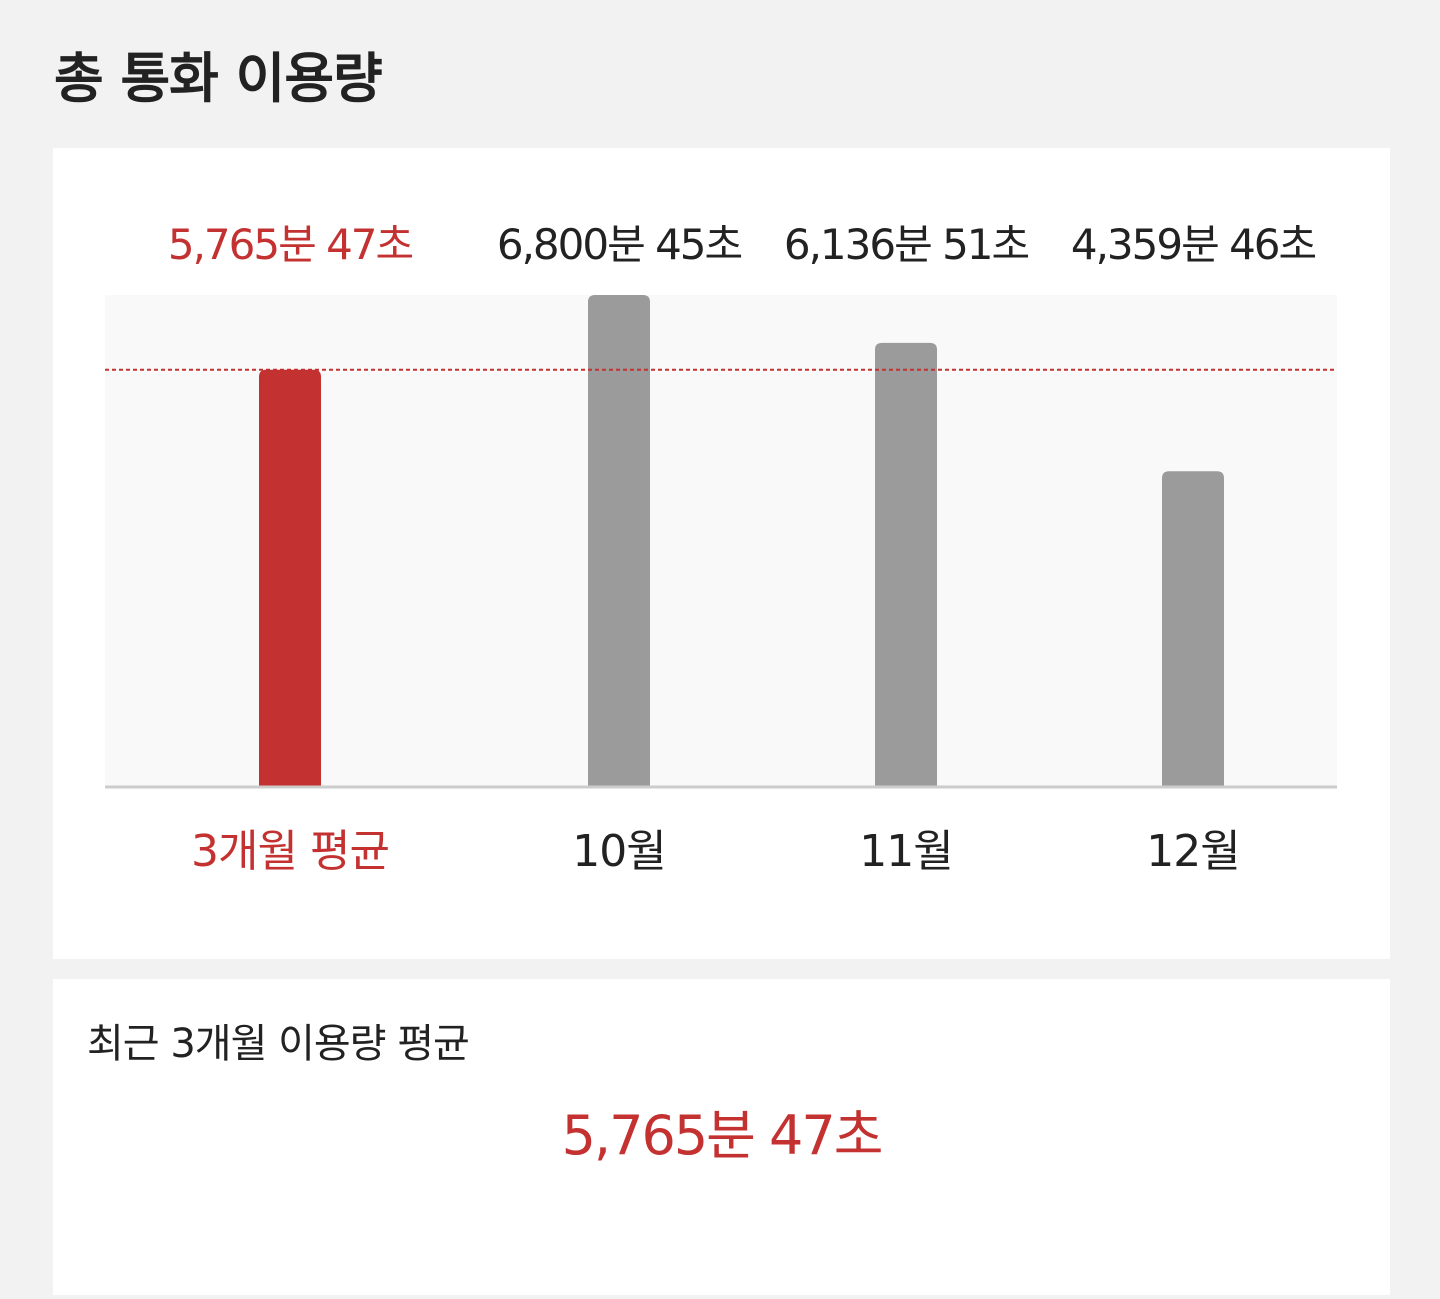  What do you see at coordinates (906, 244) in the screenshot?
I see `bar-value-label: 6,136분 51초` at bounding box center [906, 244].